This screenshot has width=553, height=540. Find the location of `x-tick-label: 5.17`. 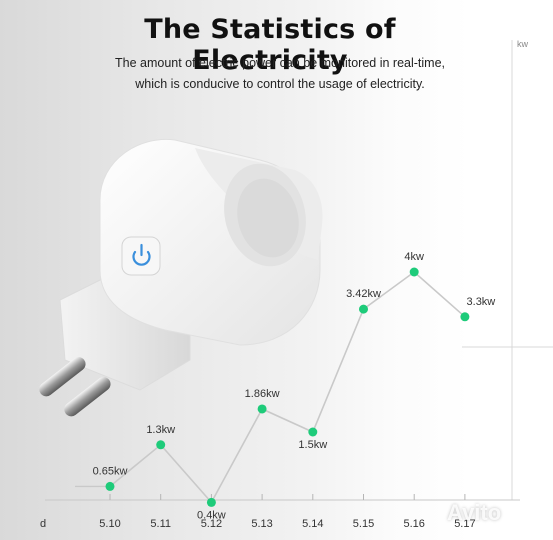

x-tick-label: 5.17 is located at coordinates (464, 524).